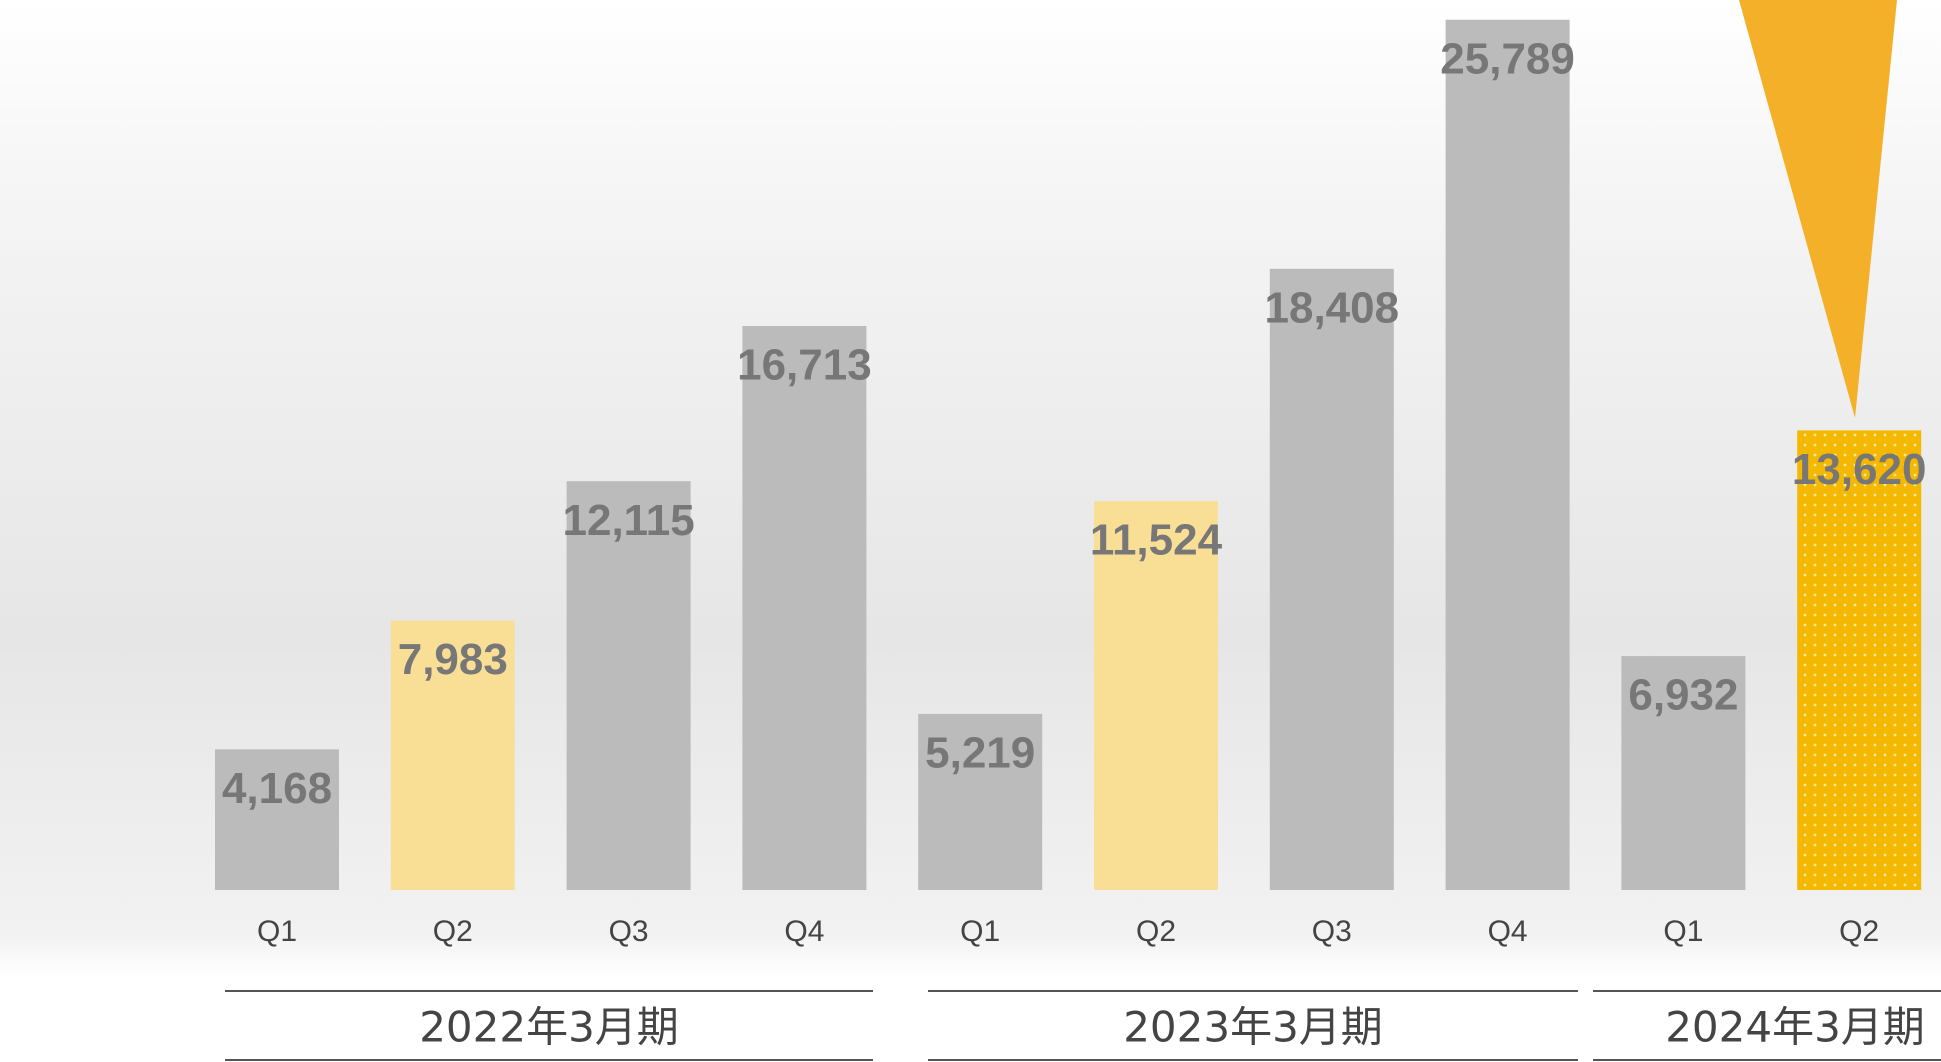 The image size is (1941, 1062). What do you see at coordinates (1818, 209) in the screenshot?
I see `highlight-arrow` at bounding box center [1818, 209].